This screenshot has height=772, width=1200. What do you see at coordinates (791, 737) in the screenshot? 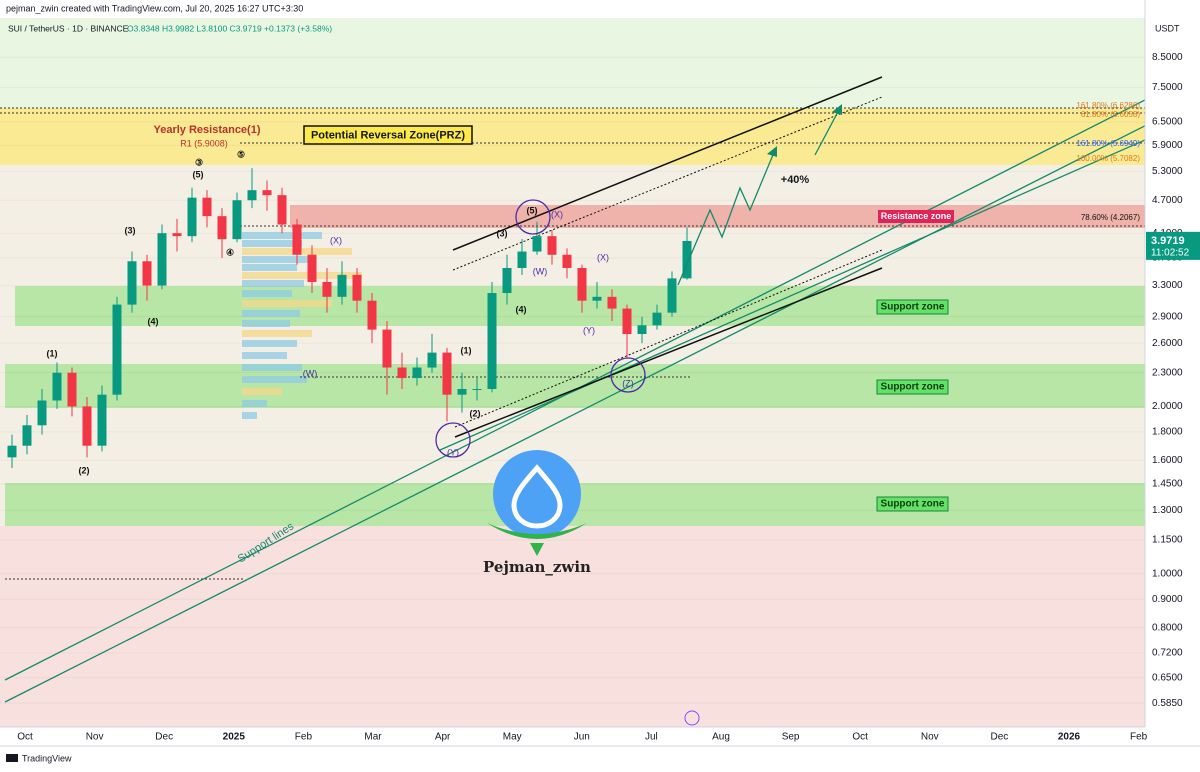
I see `x-tick-label: Sep` at bounding box center [791, 737].